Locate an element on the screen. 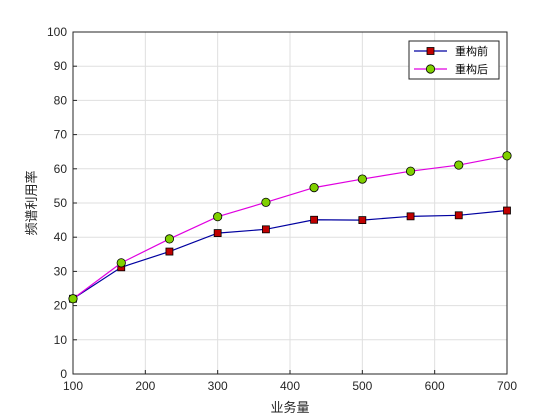 The height and width of the screenshot is (420, 560). y-tick-label: 50 is located at coordinates (61, 203).